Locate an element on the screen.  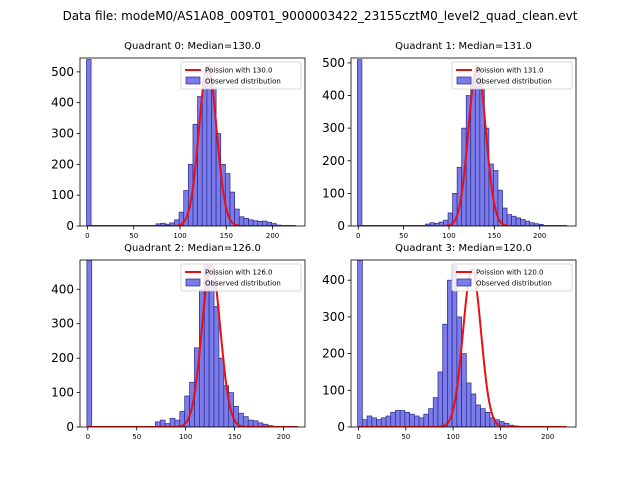
legend-line-label: Poission with 126.0 is located at coordinates (239, 273).